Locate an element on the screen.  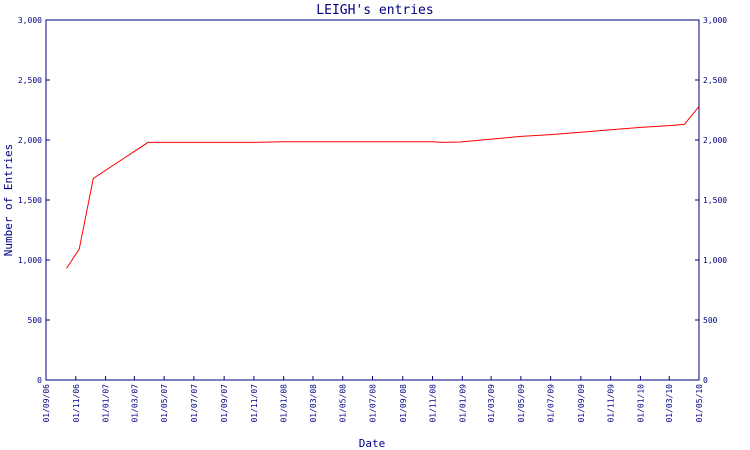
x-tick-label: 01/01/10 is located at coordinates (640, 403).